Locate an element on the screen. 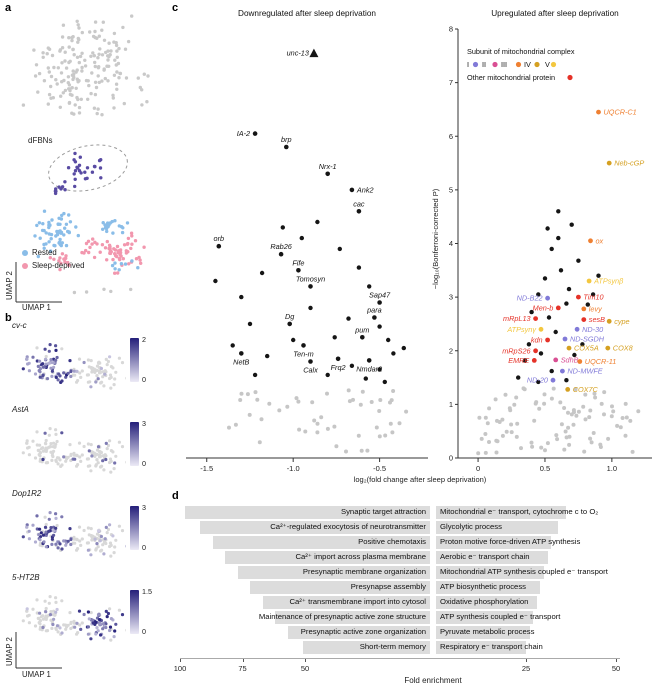  gene-label: Men-b is located at coordinates (543, 307).